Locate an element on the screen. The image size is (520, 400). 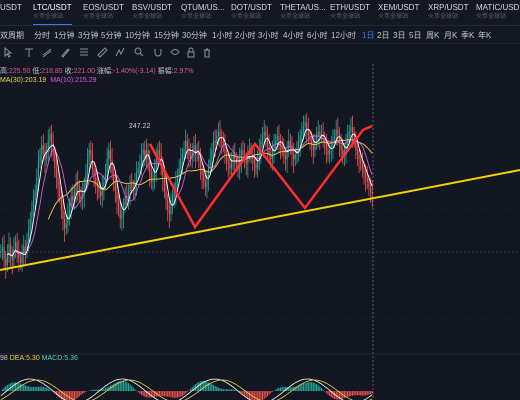
timeframe-option: 30分钟 is located at coordinates (194, 35).